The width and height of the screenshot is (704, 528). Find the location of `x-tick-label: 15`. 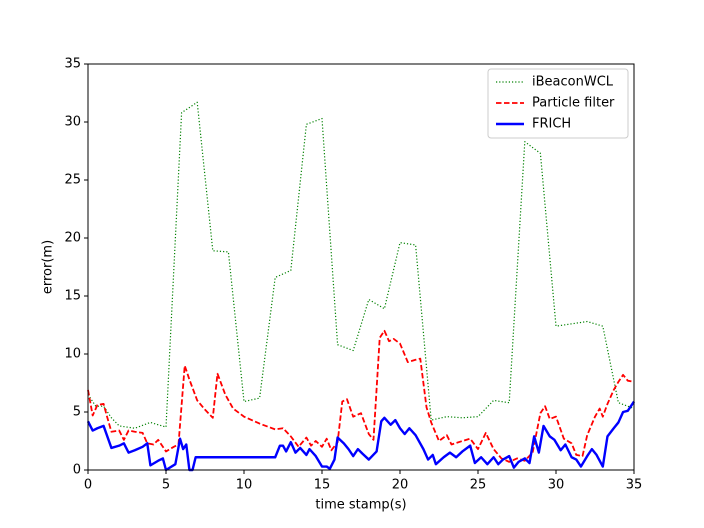

x-tick-label: 15 is located at coordinates (322, 485).